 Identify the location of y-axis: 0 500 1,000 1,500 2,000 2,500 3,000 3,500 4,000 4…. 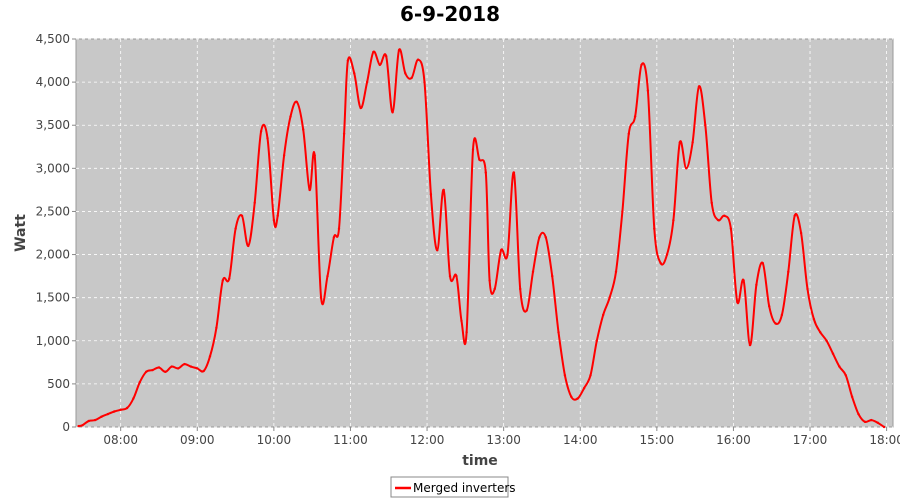
(56, 233).